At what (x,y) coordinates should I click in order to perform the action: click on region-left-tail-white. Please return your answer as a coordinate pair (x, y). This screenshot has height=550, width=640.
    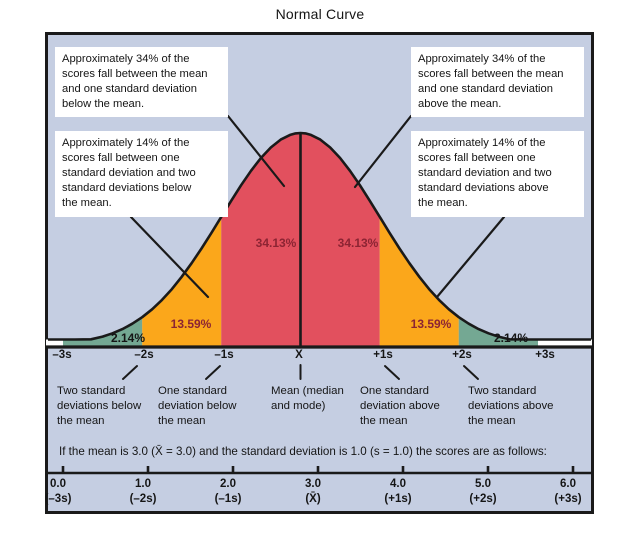
    Looking at the image, I should click on (54, 343).